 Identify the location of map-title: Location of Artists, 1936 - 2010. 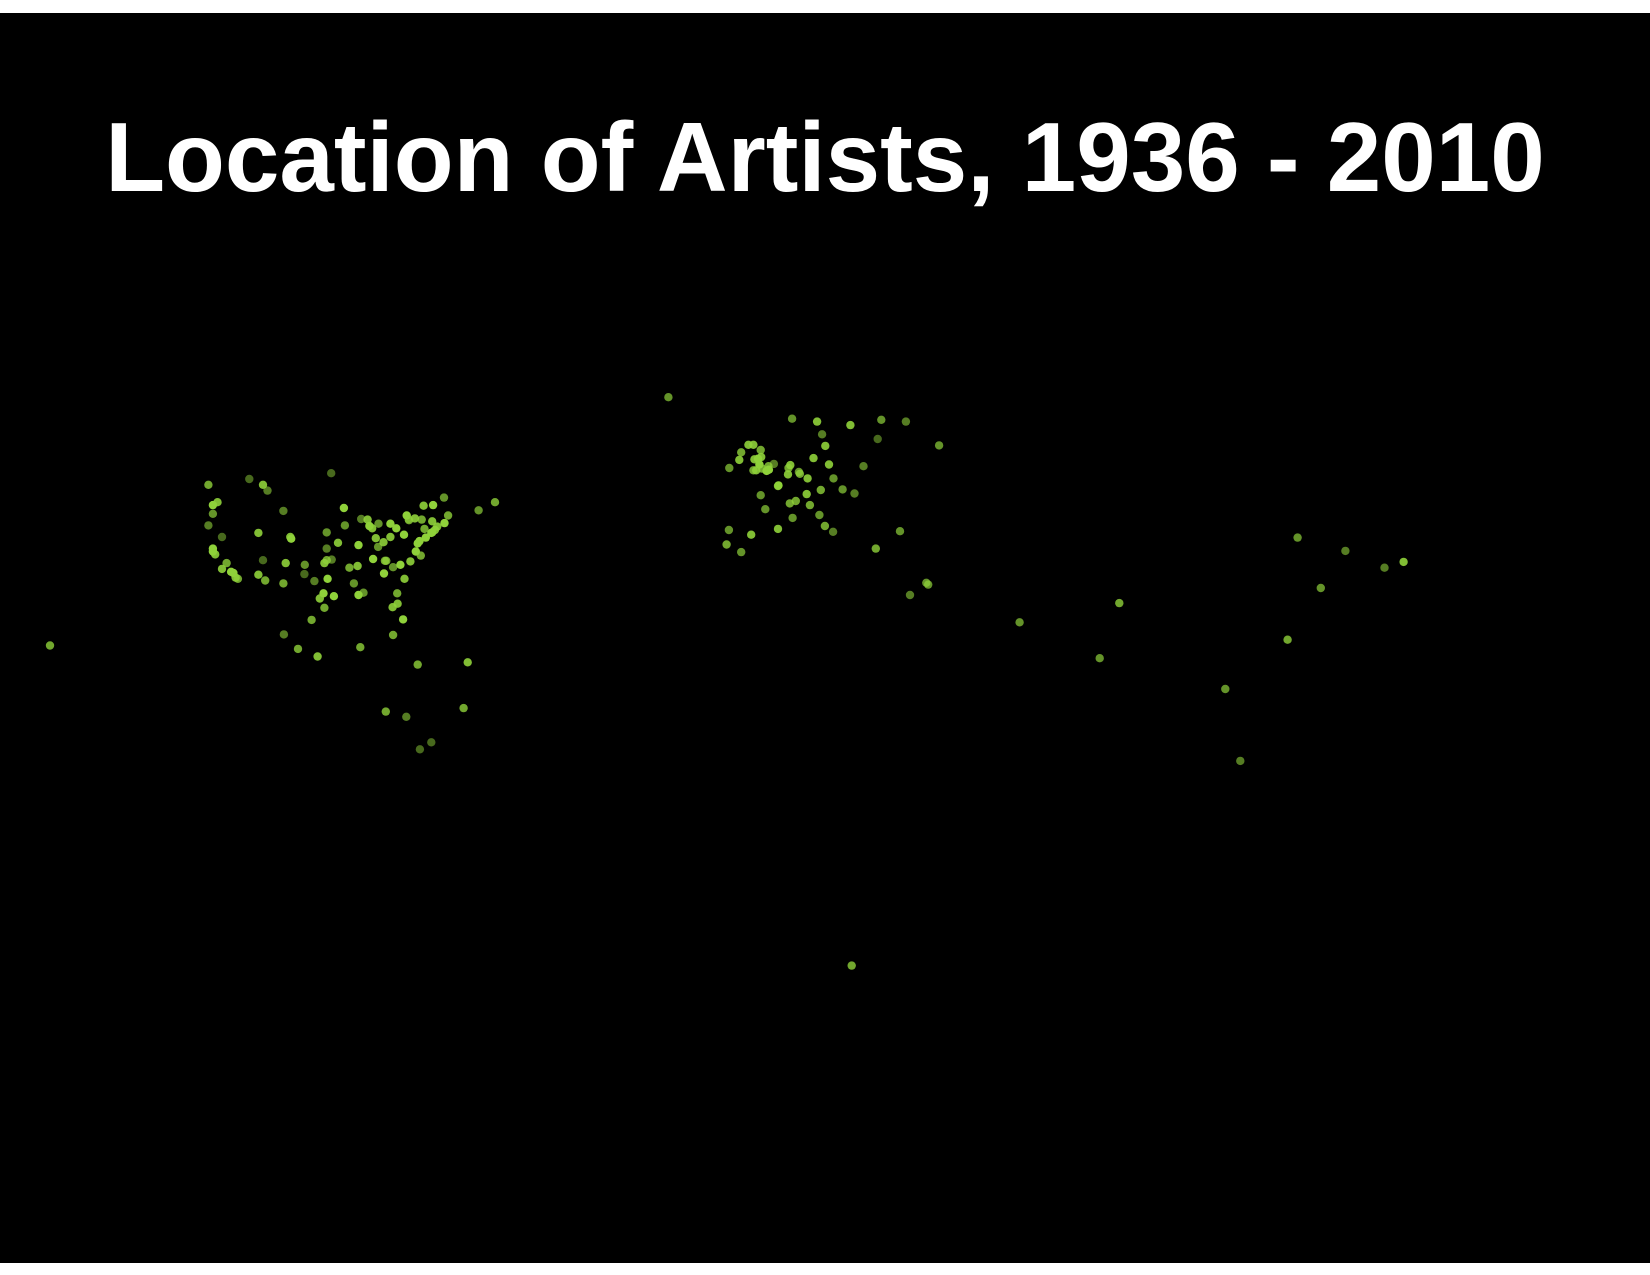
(825, 157).